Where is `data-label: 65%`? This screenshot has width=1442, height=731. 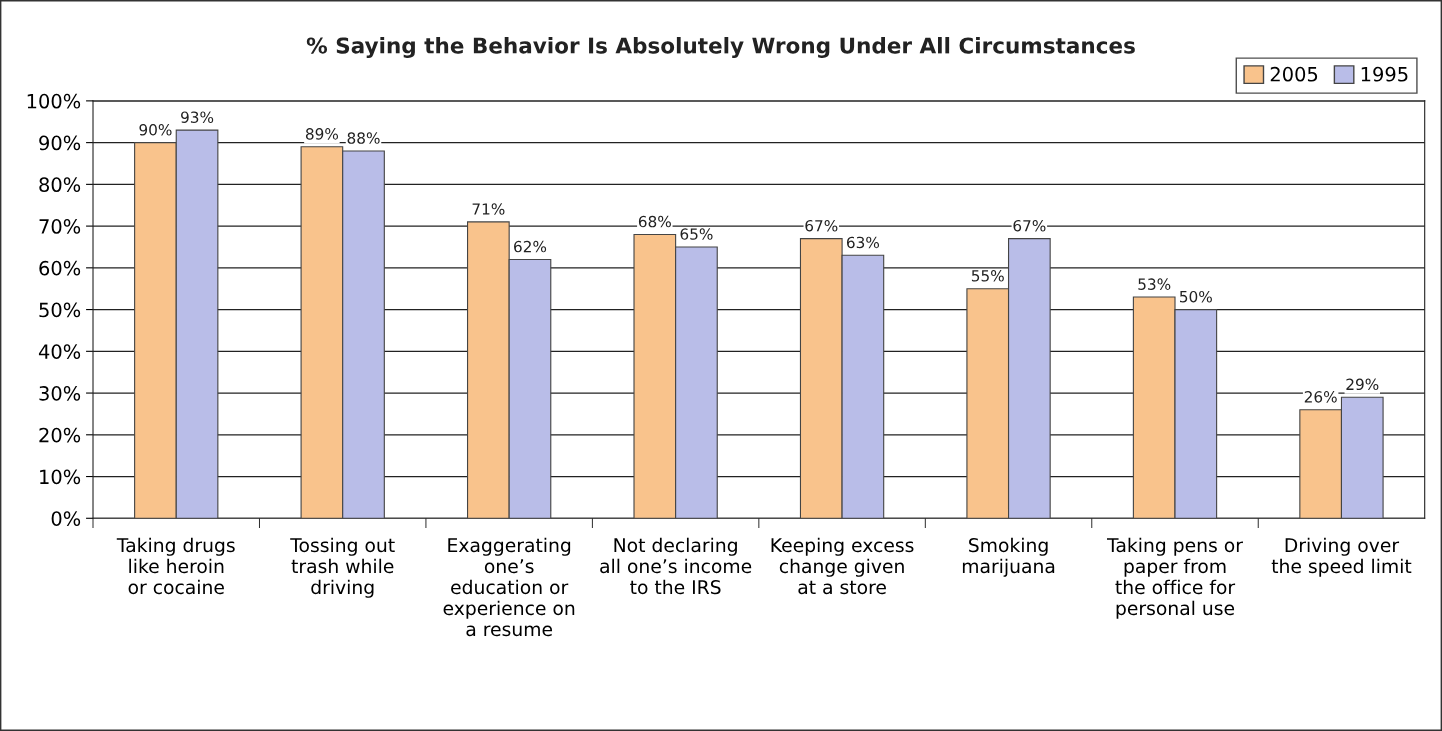 data-label: 65% is located at coordinates (696, 234).